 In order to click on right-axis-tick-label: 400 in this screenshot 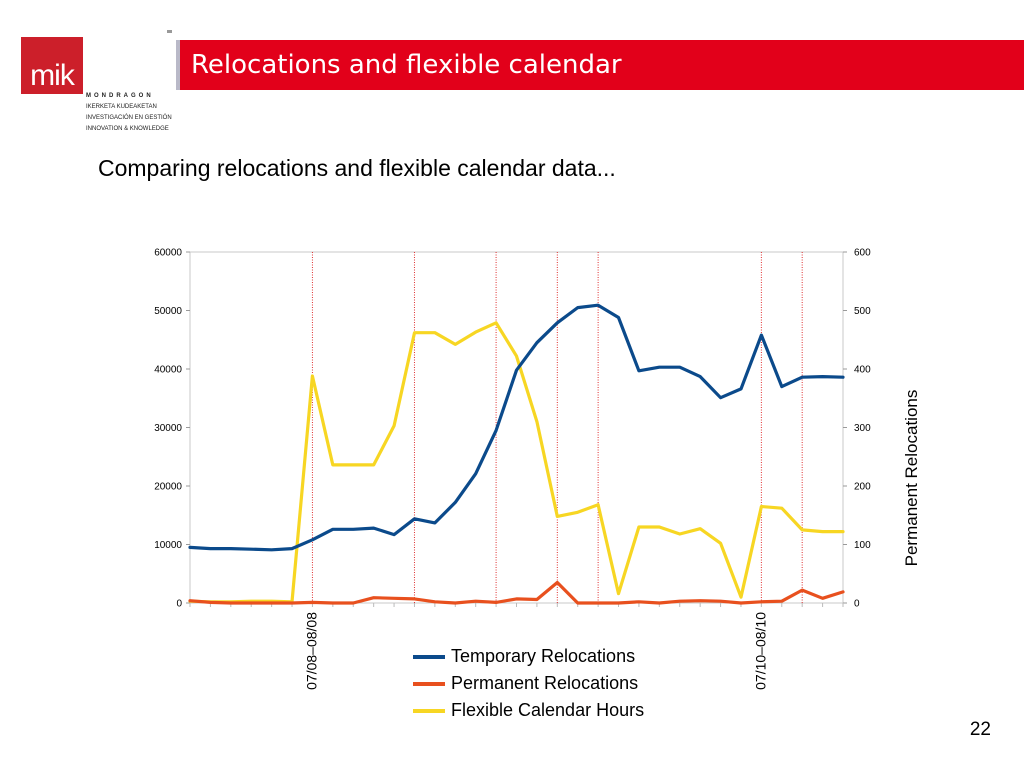, I will do `click(862, 370)`.